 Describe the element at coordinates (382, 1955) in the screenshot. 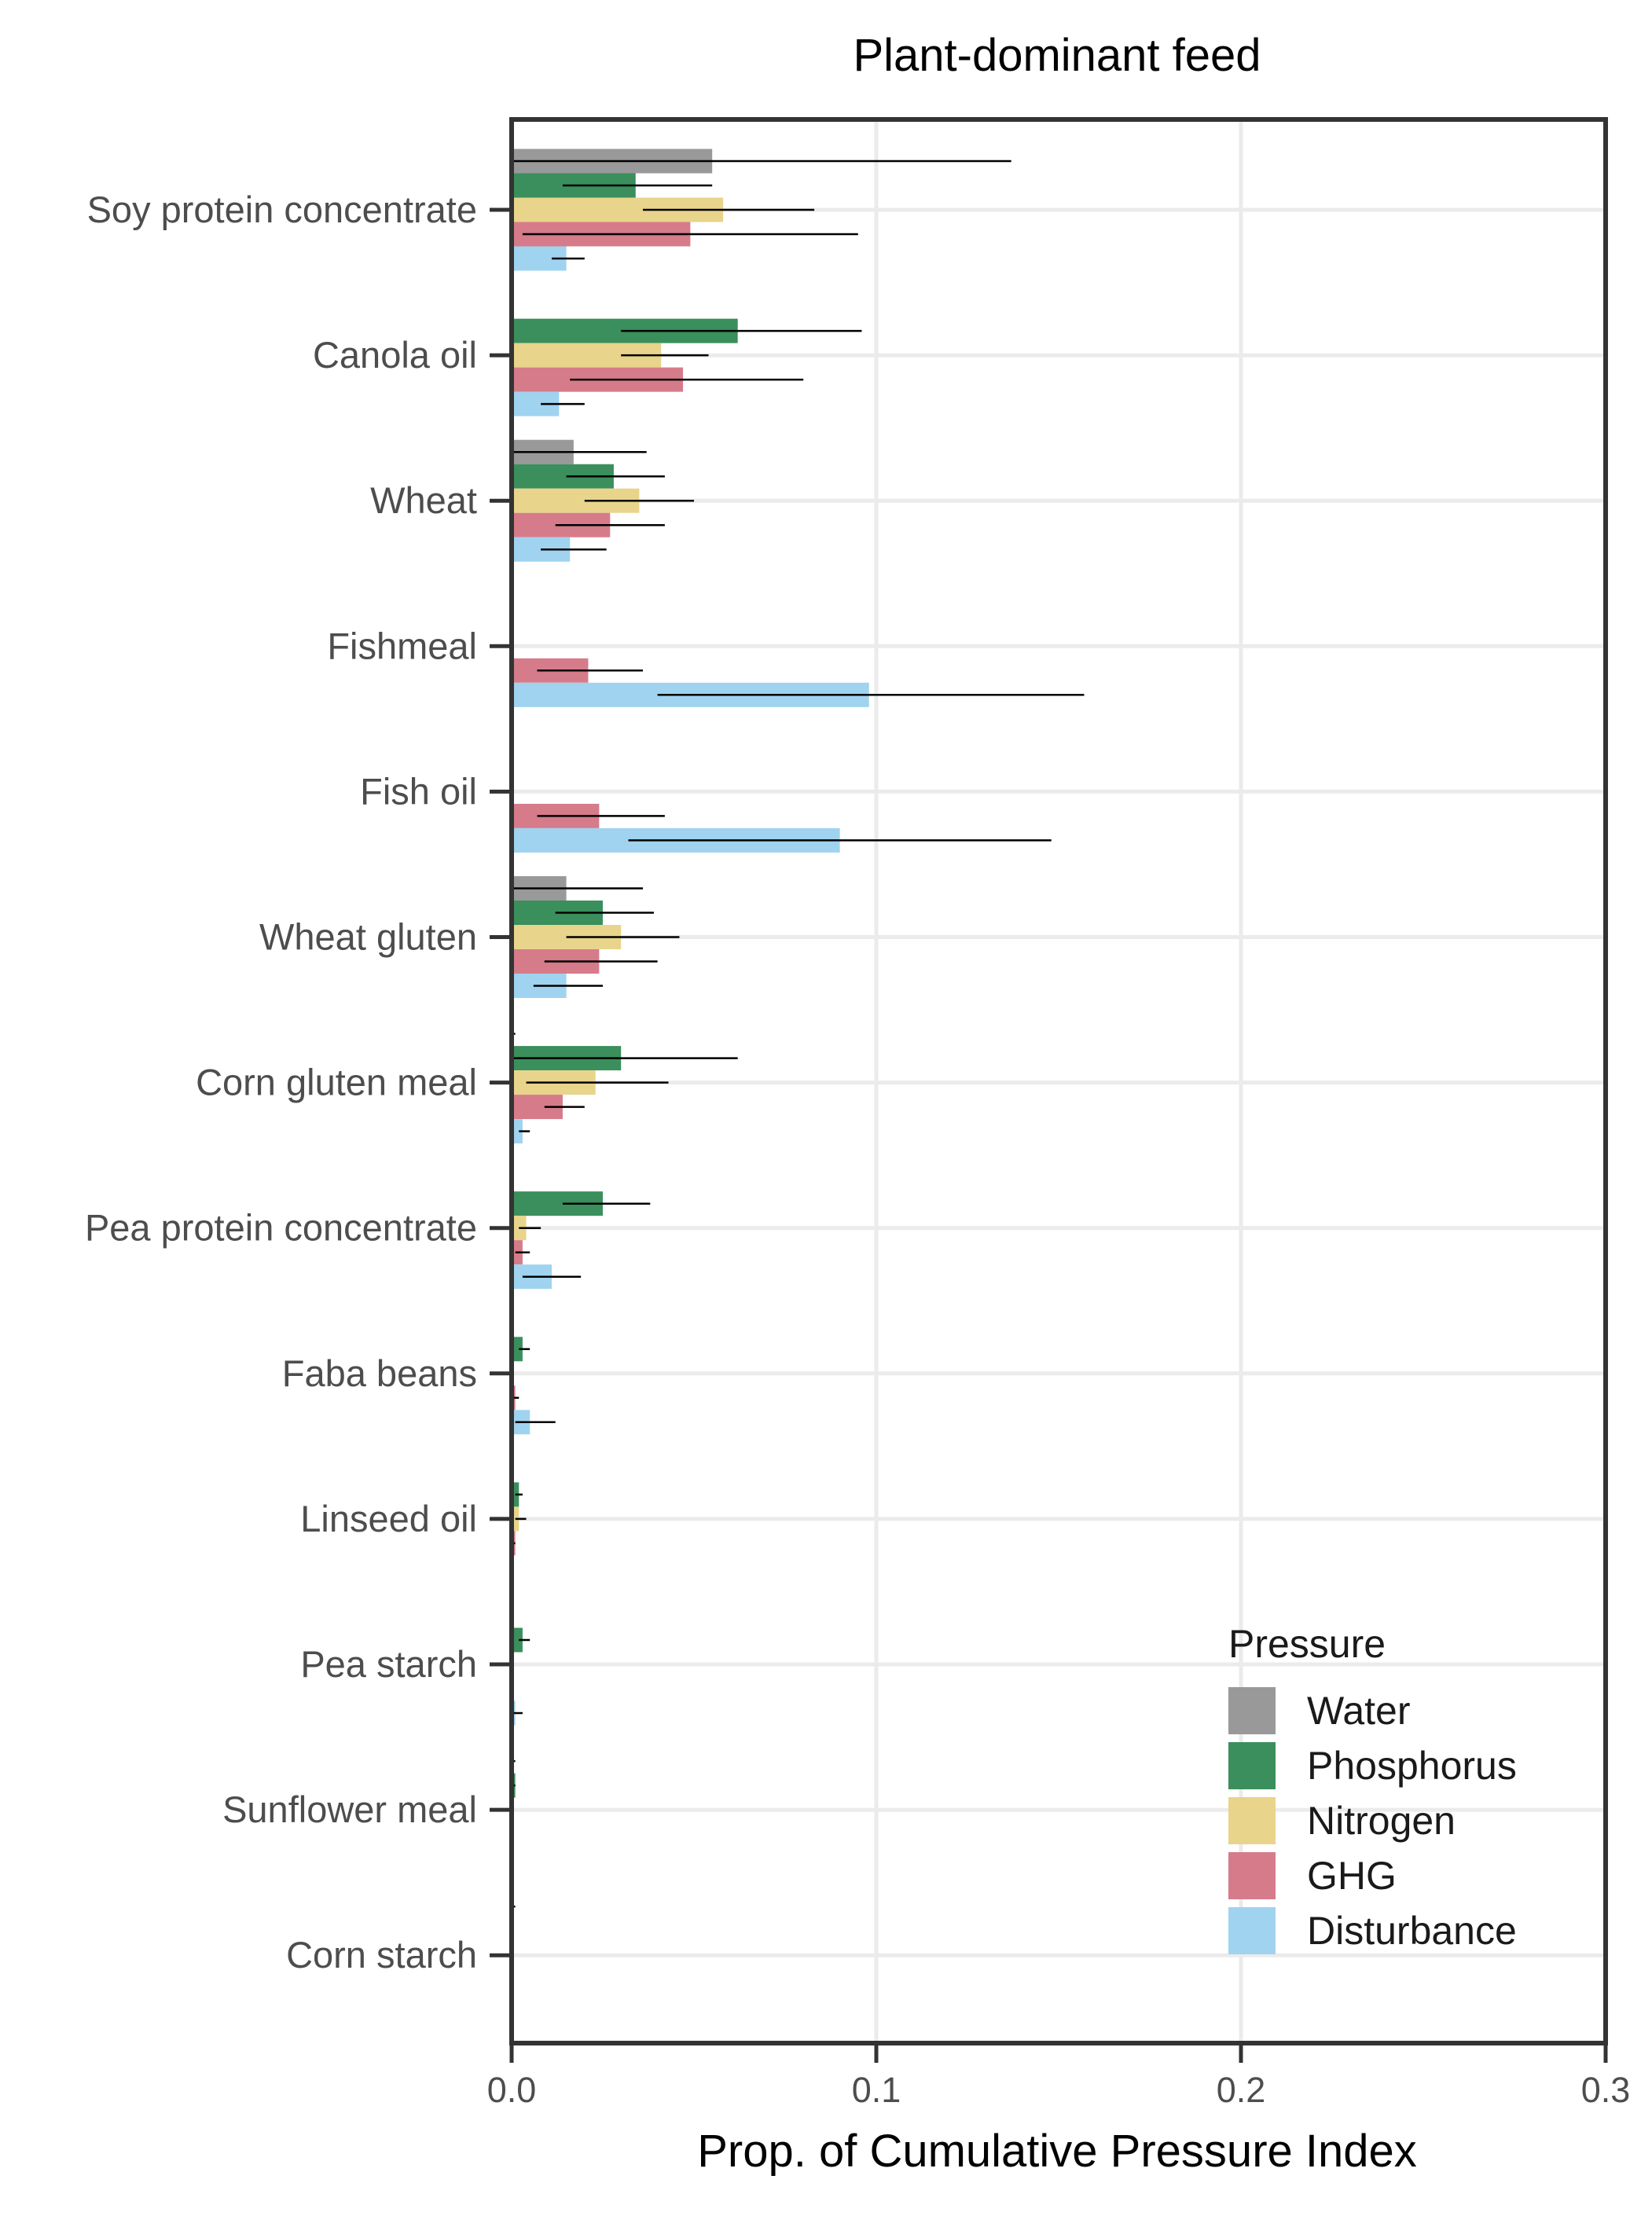

I see `y-tick-label-12: Corn starch` at that location.